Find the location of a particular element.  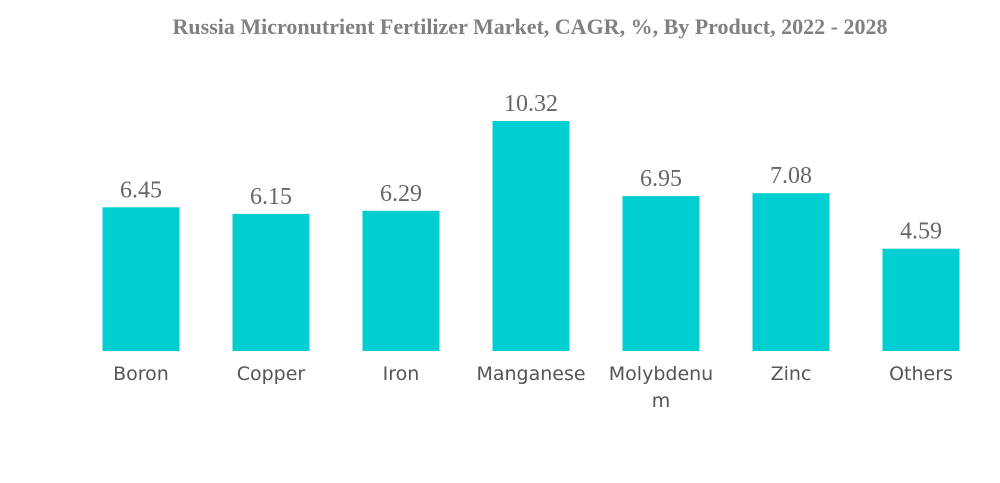

category-label-others: Others is located at coordinates (921, 374).